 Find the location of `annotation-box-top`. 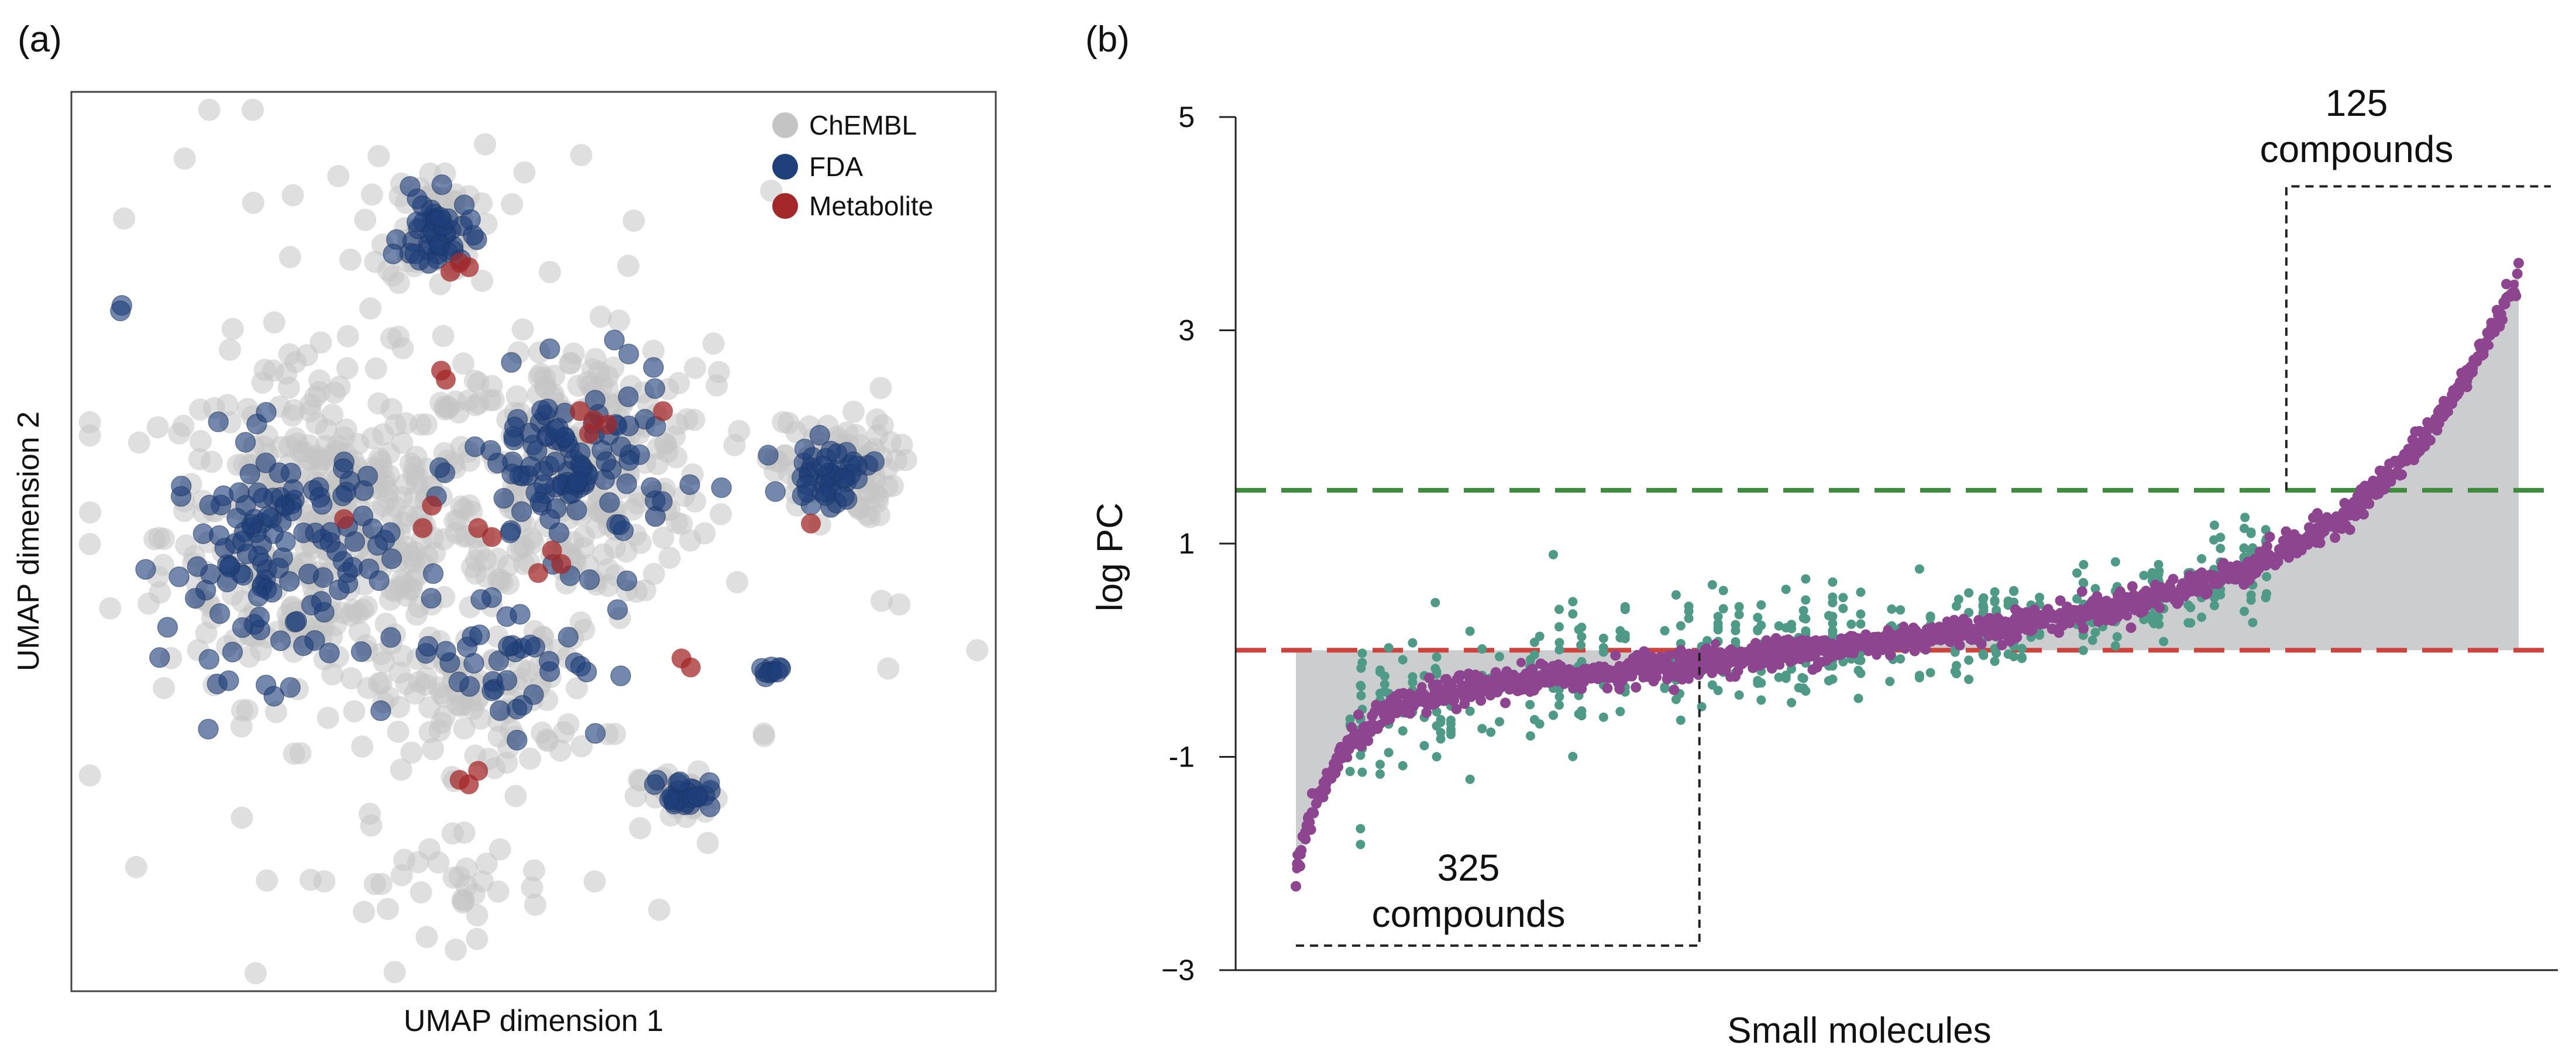

annotation-box-top is located at coordinates (2418, 337).